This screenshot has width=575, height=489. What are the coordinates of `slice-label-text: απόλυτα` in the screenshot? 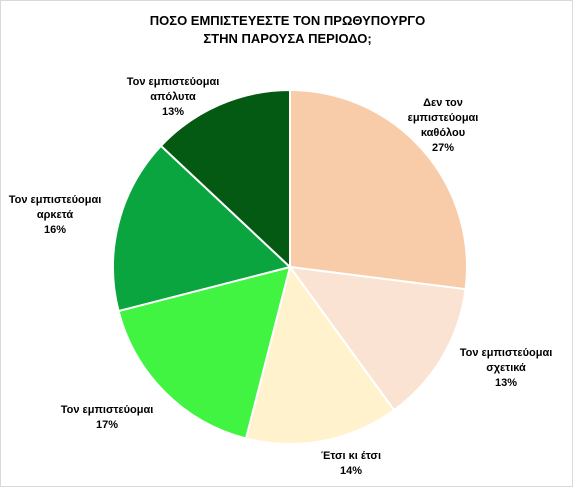 It's located at (173, 97).